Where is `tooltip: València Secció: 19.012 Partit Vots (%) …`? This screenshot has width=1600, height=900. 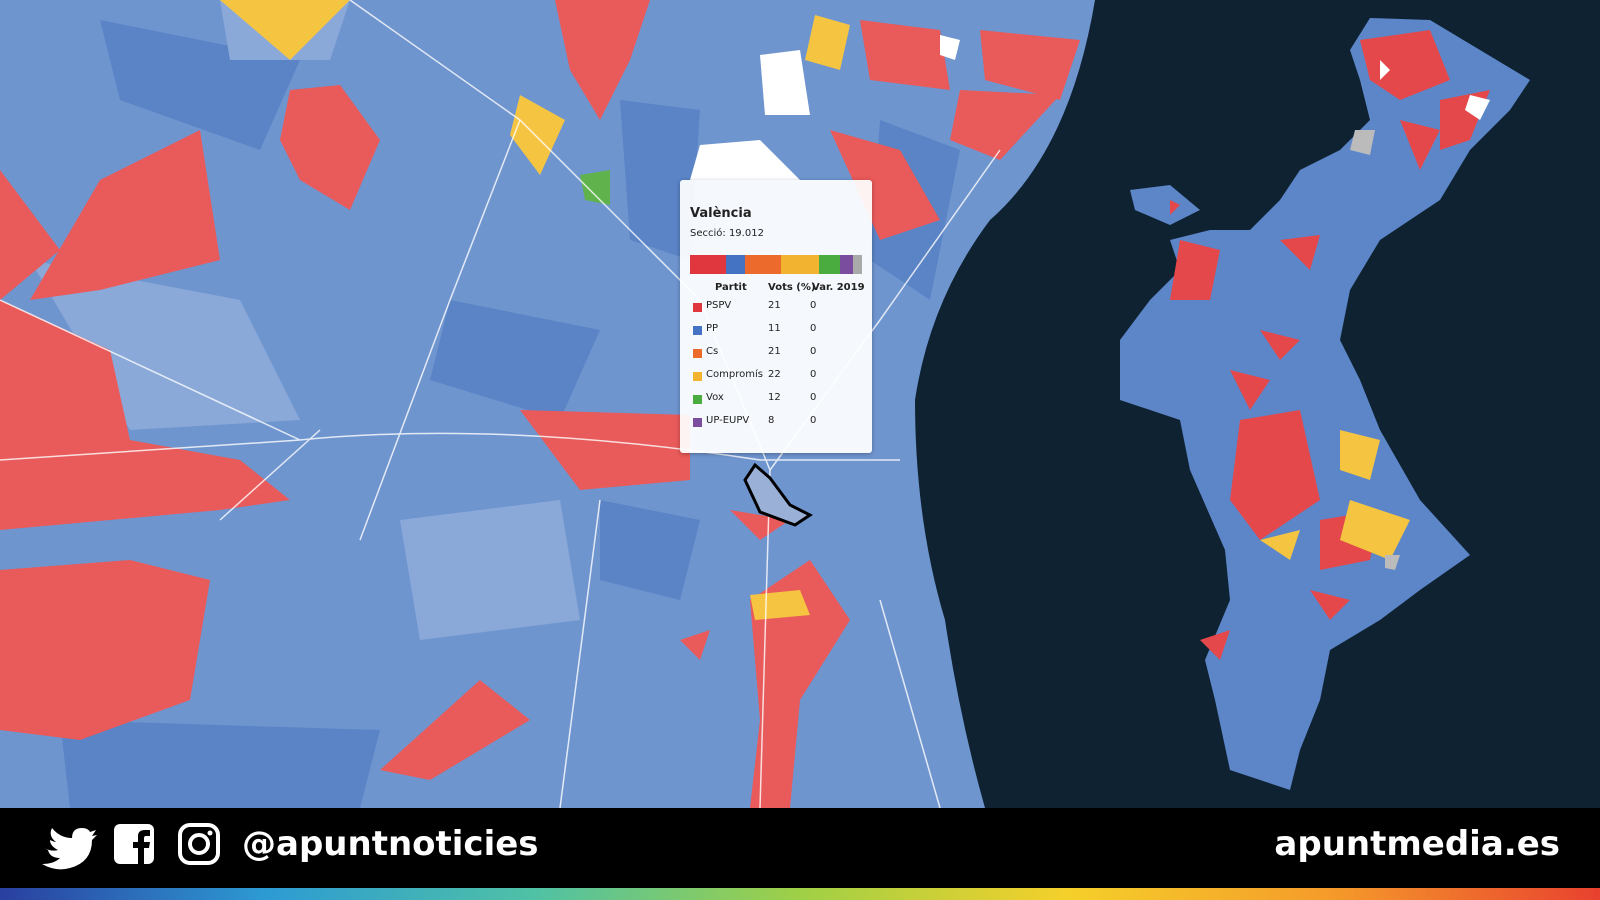 tooltip: València Secció: 19.012 Partit Vots (%) … is located at coordinates (776, 316).